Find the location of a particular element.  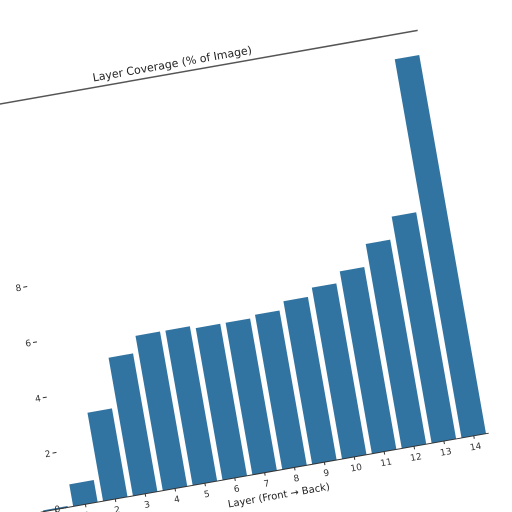

y-tick-label-0: 0 is located at coordinates (58, 508).